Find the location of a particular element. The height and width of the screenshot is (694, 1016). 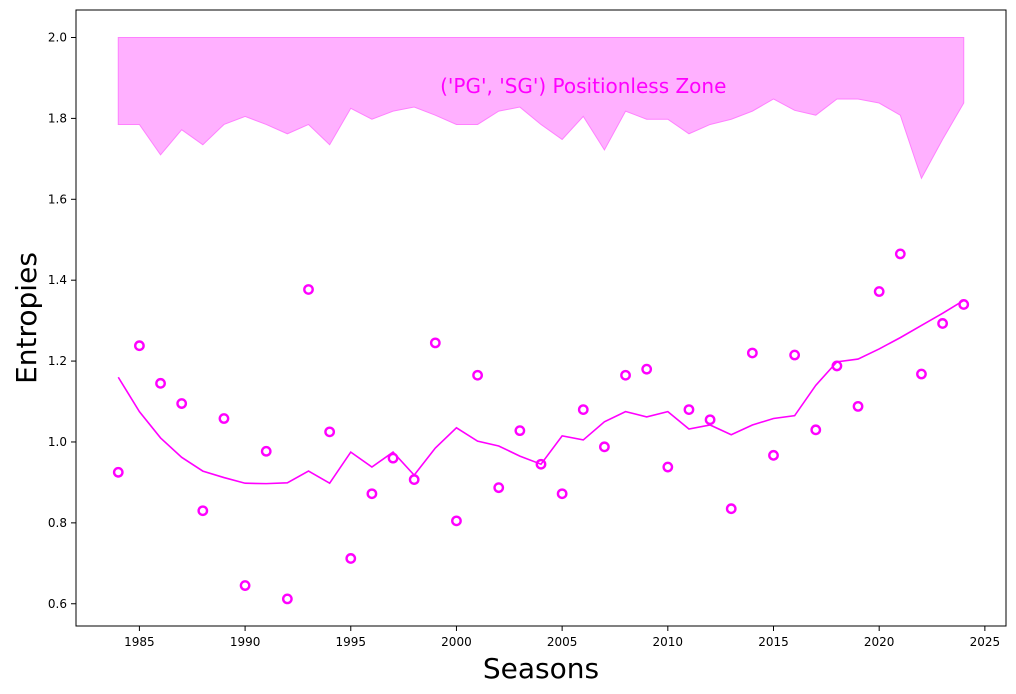

y-tick-label: 0.6 is located at coordinates (57, 604).